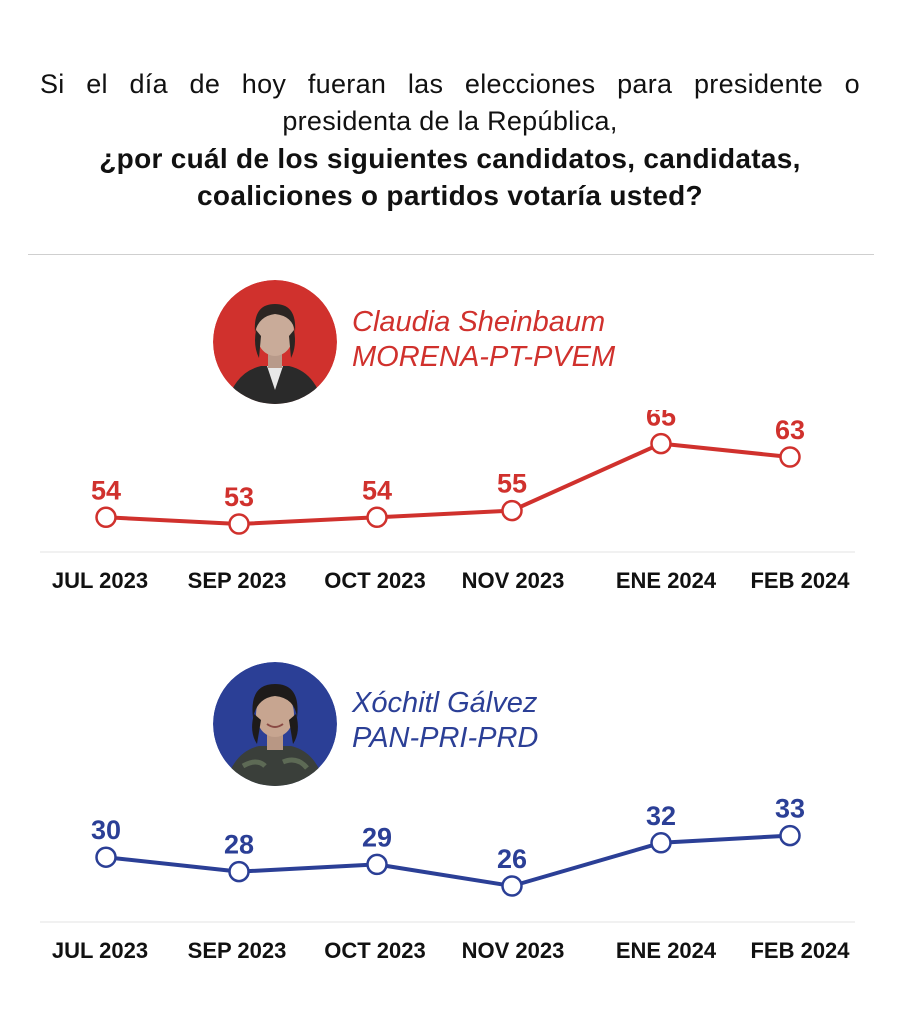  Describe the element at coordinates (484, 357) in the screenshot. I see `candidate-coalition: MORENA-PT-PVEM` at that location.